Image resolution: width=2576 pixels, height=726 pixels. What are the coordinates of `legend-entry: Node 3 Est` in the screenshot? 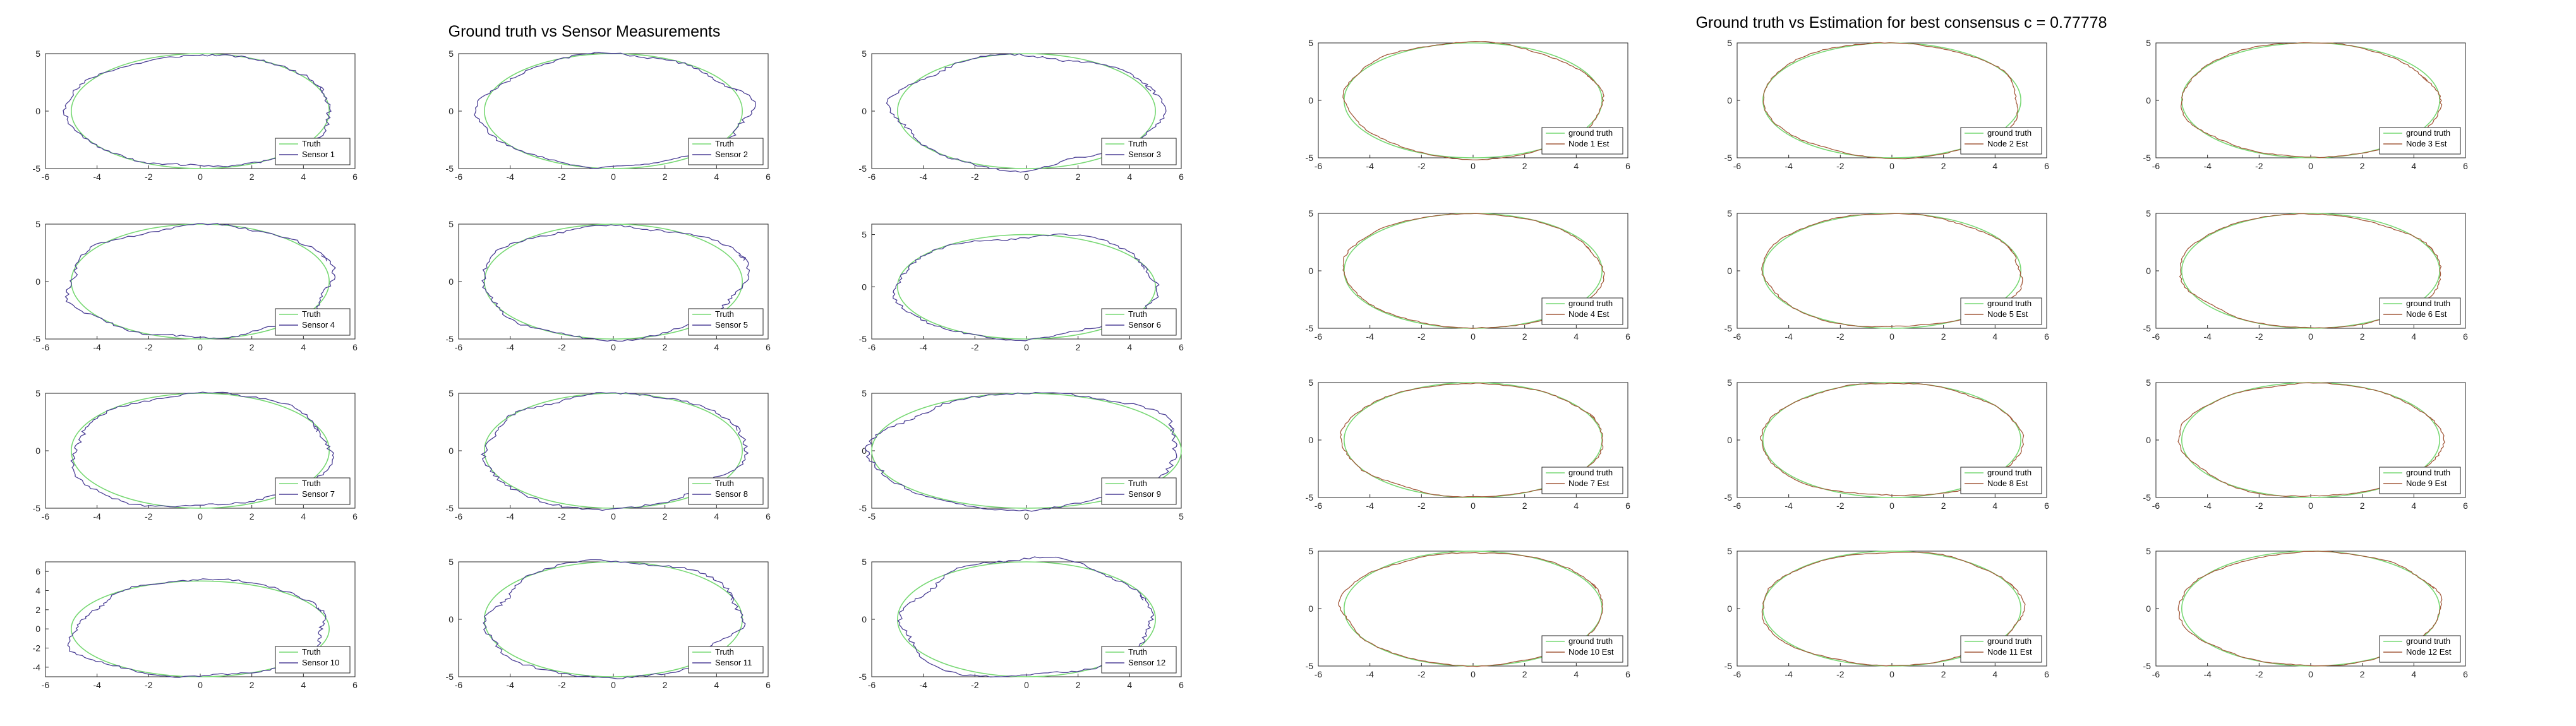 It's located at (2426, 143).